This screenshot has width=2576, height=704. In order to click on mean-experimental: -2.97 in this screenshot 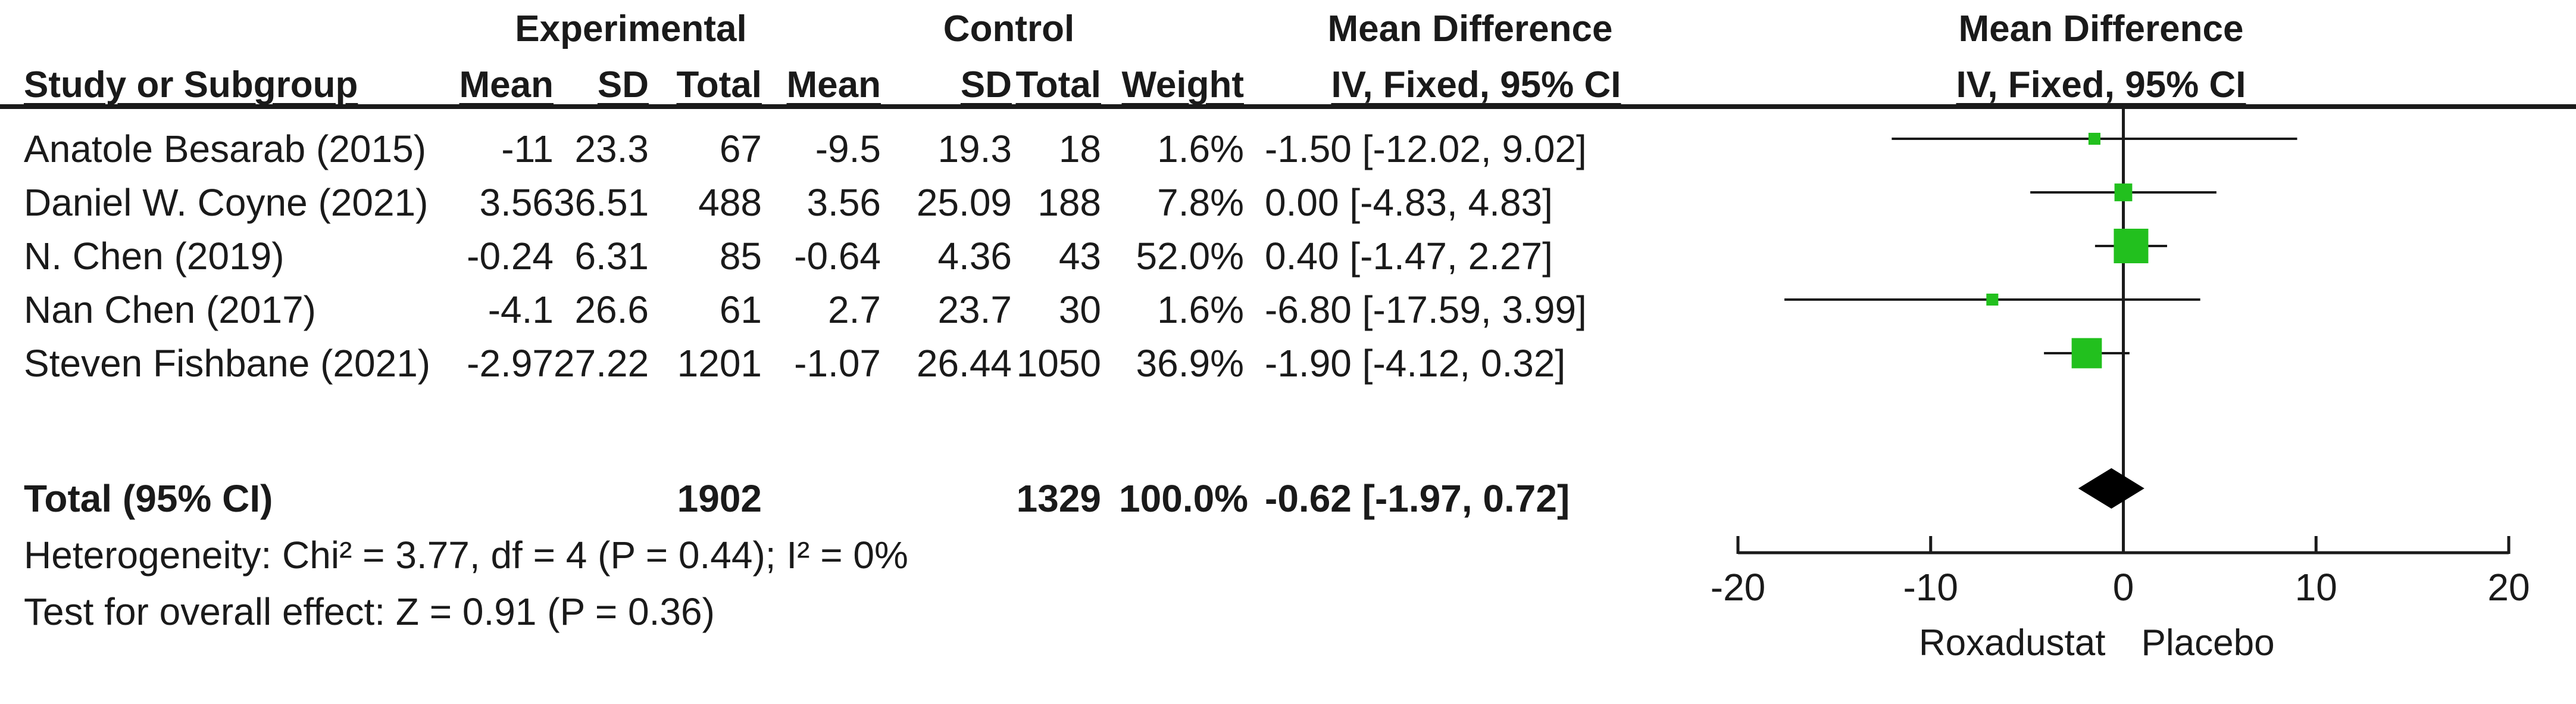, I will do `click(510, 363)`.